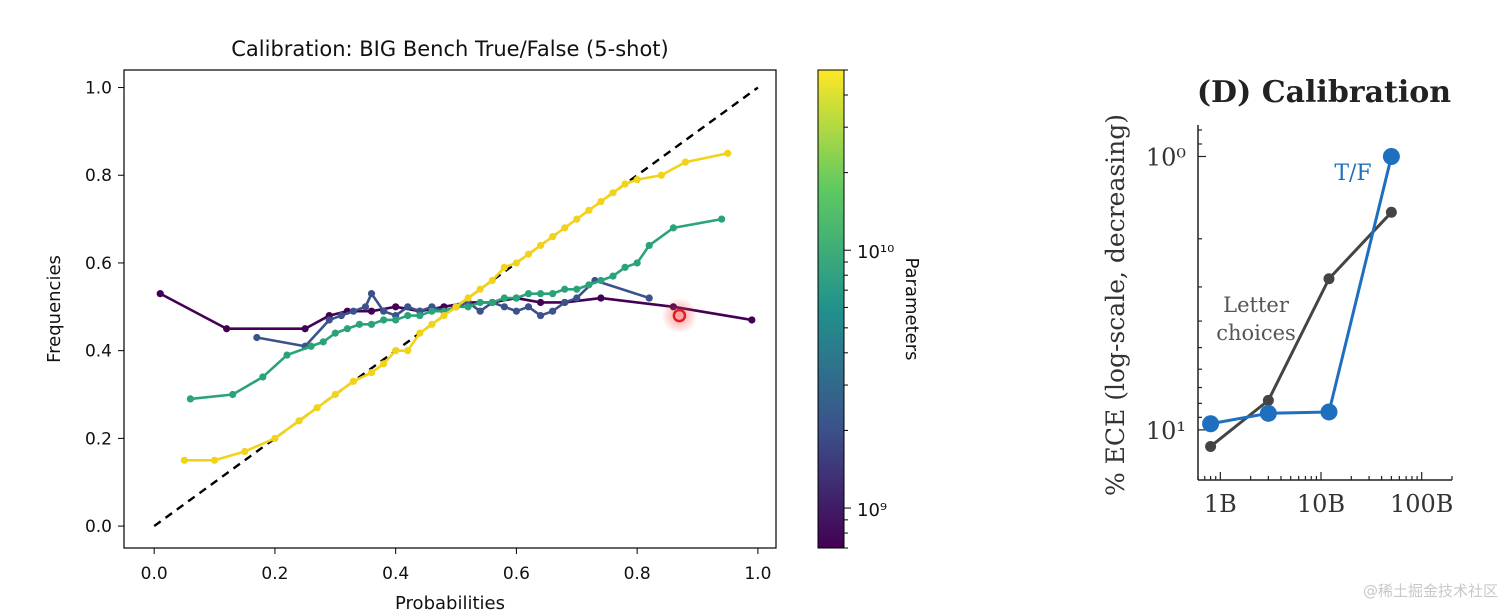  What do you see at coordinates (104, 308) in the screenshot?
I see `y-axis-ticks: 0.0 0.2 0.4 0.6 0.8 1.0` at bounding box center [104, 308].